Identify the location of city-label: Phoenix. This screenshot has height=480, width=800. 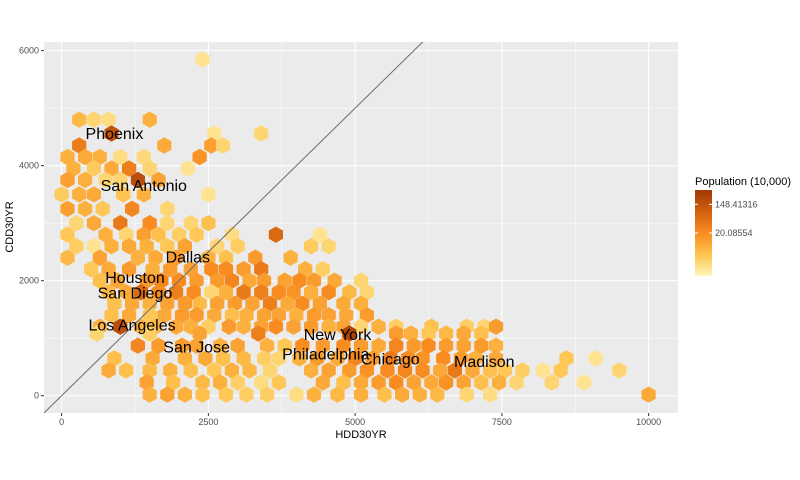
(115, 134).